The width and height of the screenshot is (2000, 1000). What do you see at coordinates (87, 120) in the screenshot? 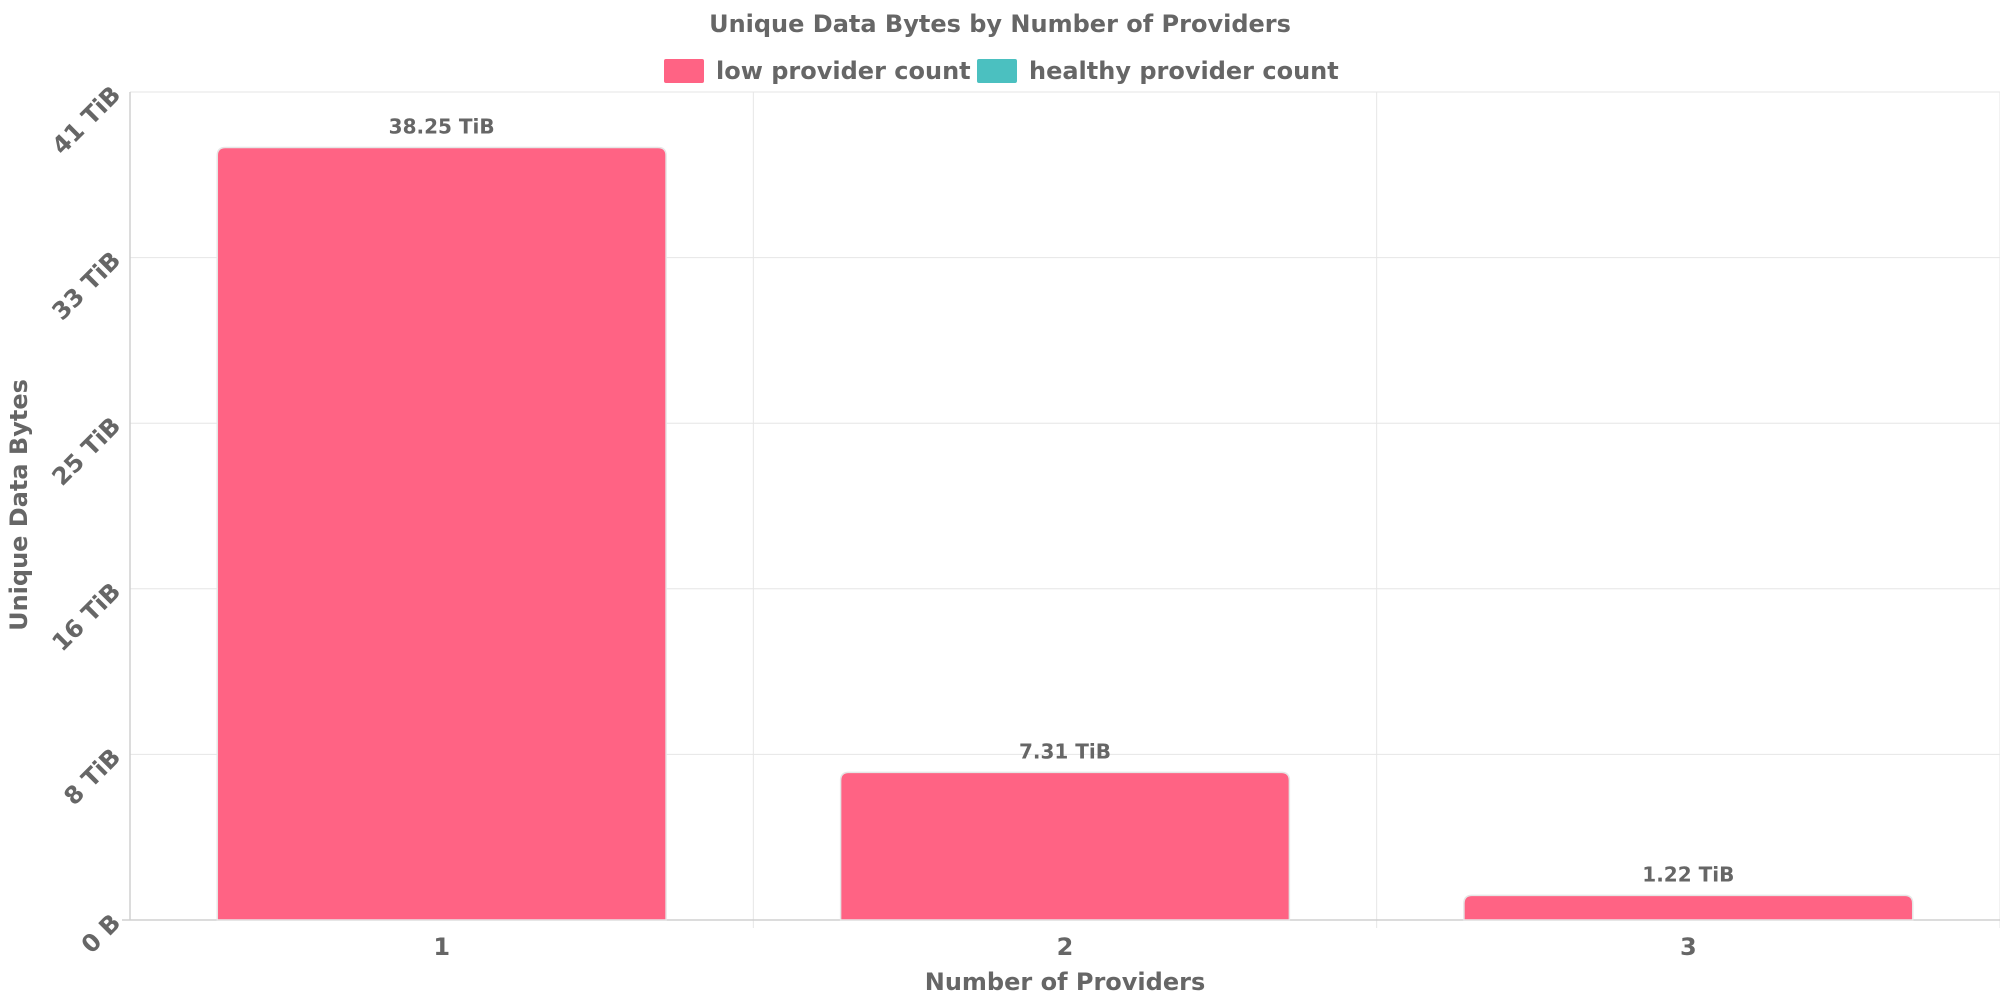
I see `y-tick-label: 41 TiB` at bounding box center [87, 120].